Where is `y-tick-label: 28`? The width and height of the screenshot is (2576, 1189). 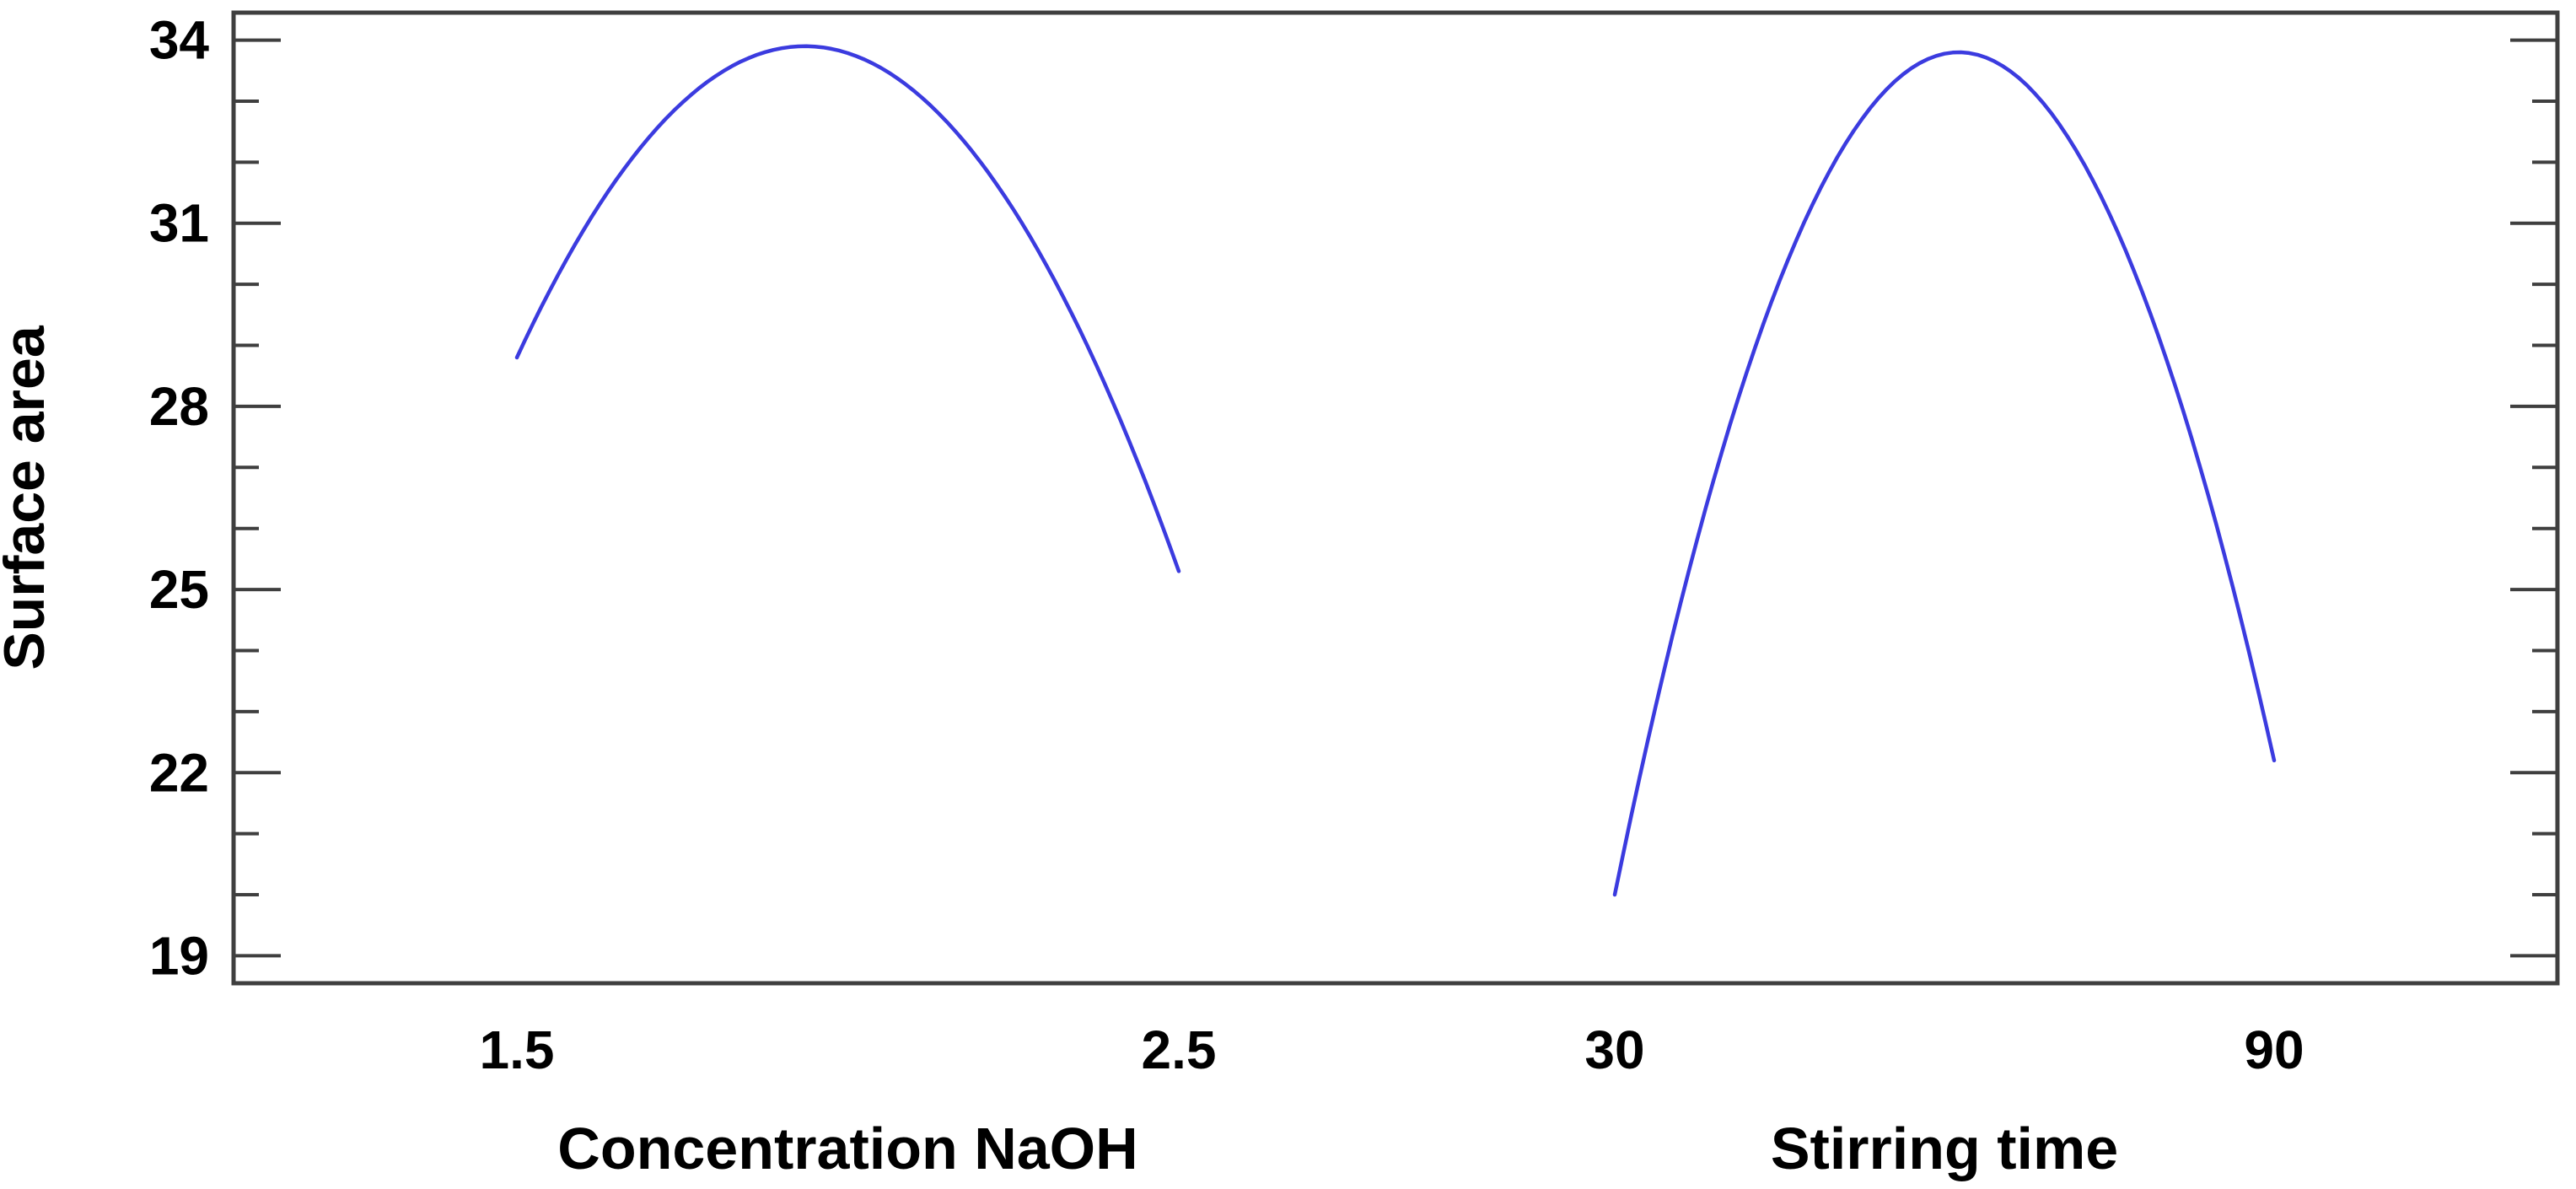 y-tick-label: 28 is located at coordinates (179, 406).